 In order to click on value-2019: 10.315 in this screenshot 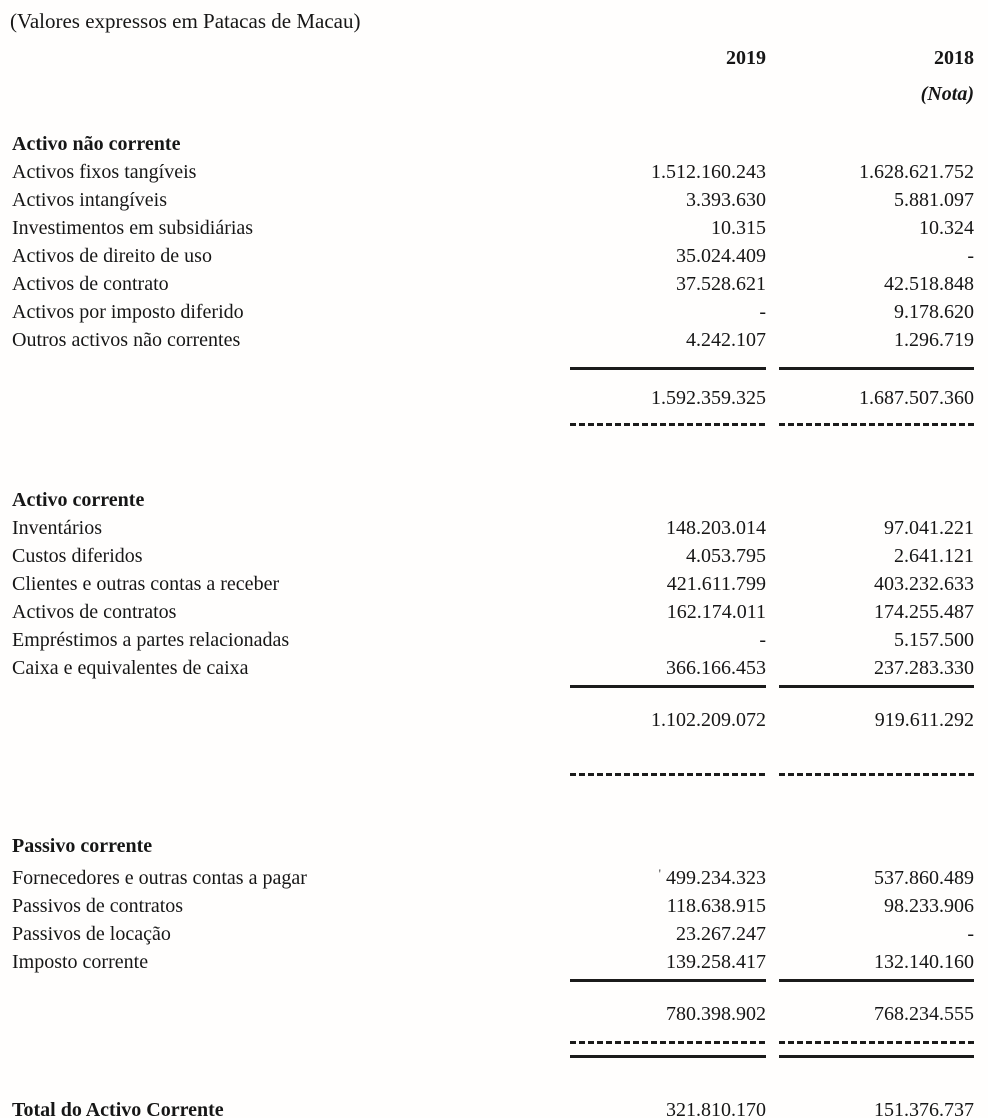, I will do `click(738, 228)`.